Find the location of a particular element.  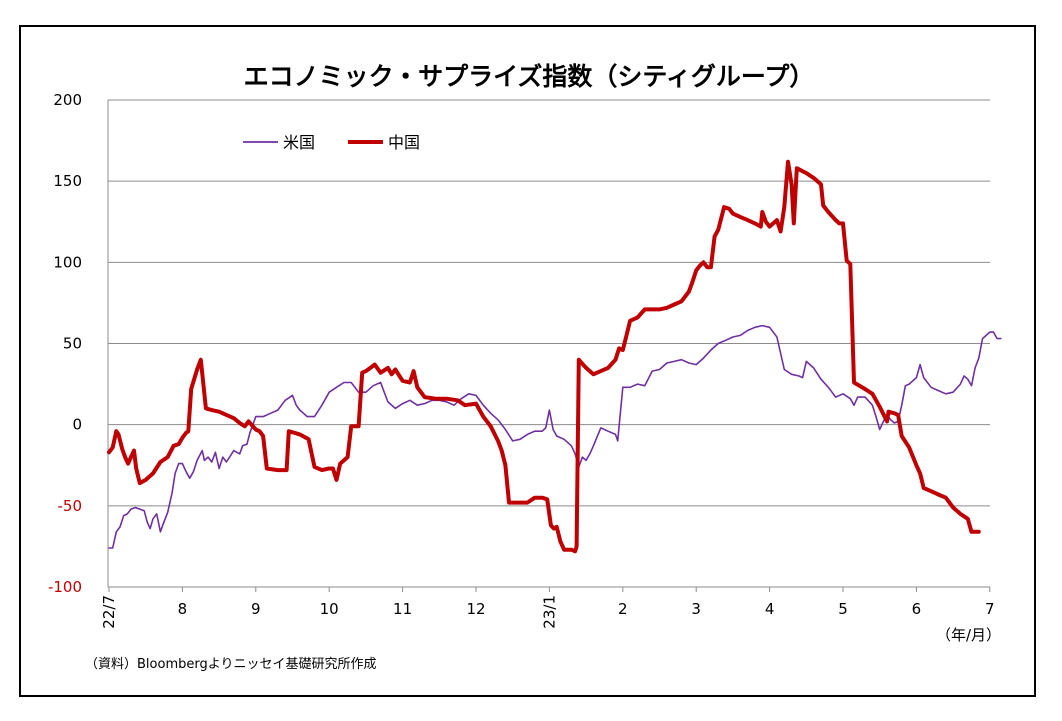

y-tick-label: 0 is located at coordinates (77, 425).